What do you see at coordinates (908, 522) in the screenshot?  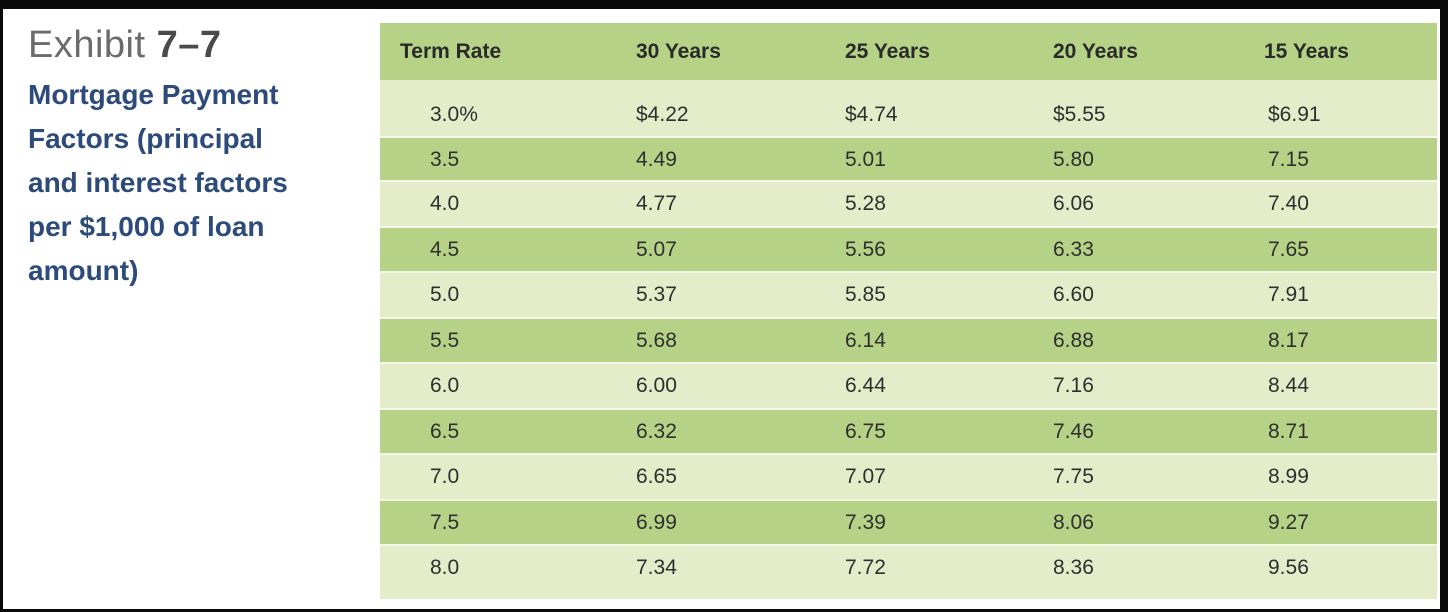 I see `table-row: 7.5 6.99 7.39 8.06 9.27` at bounding box center [908, 522].